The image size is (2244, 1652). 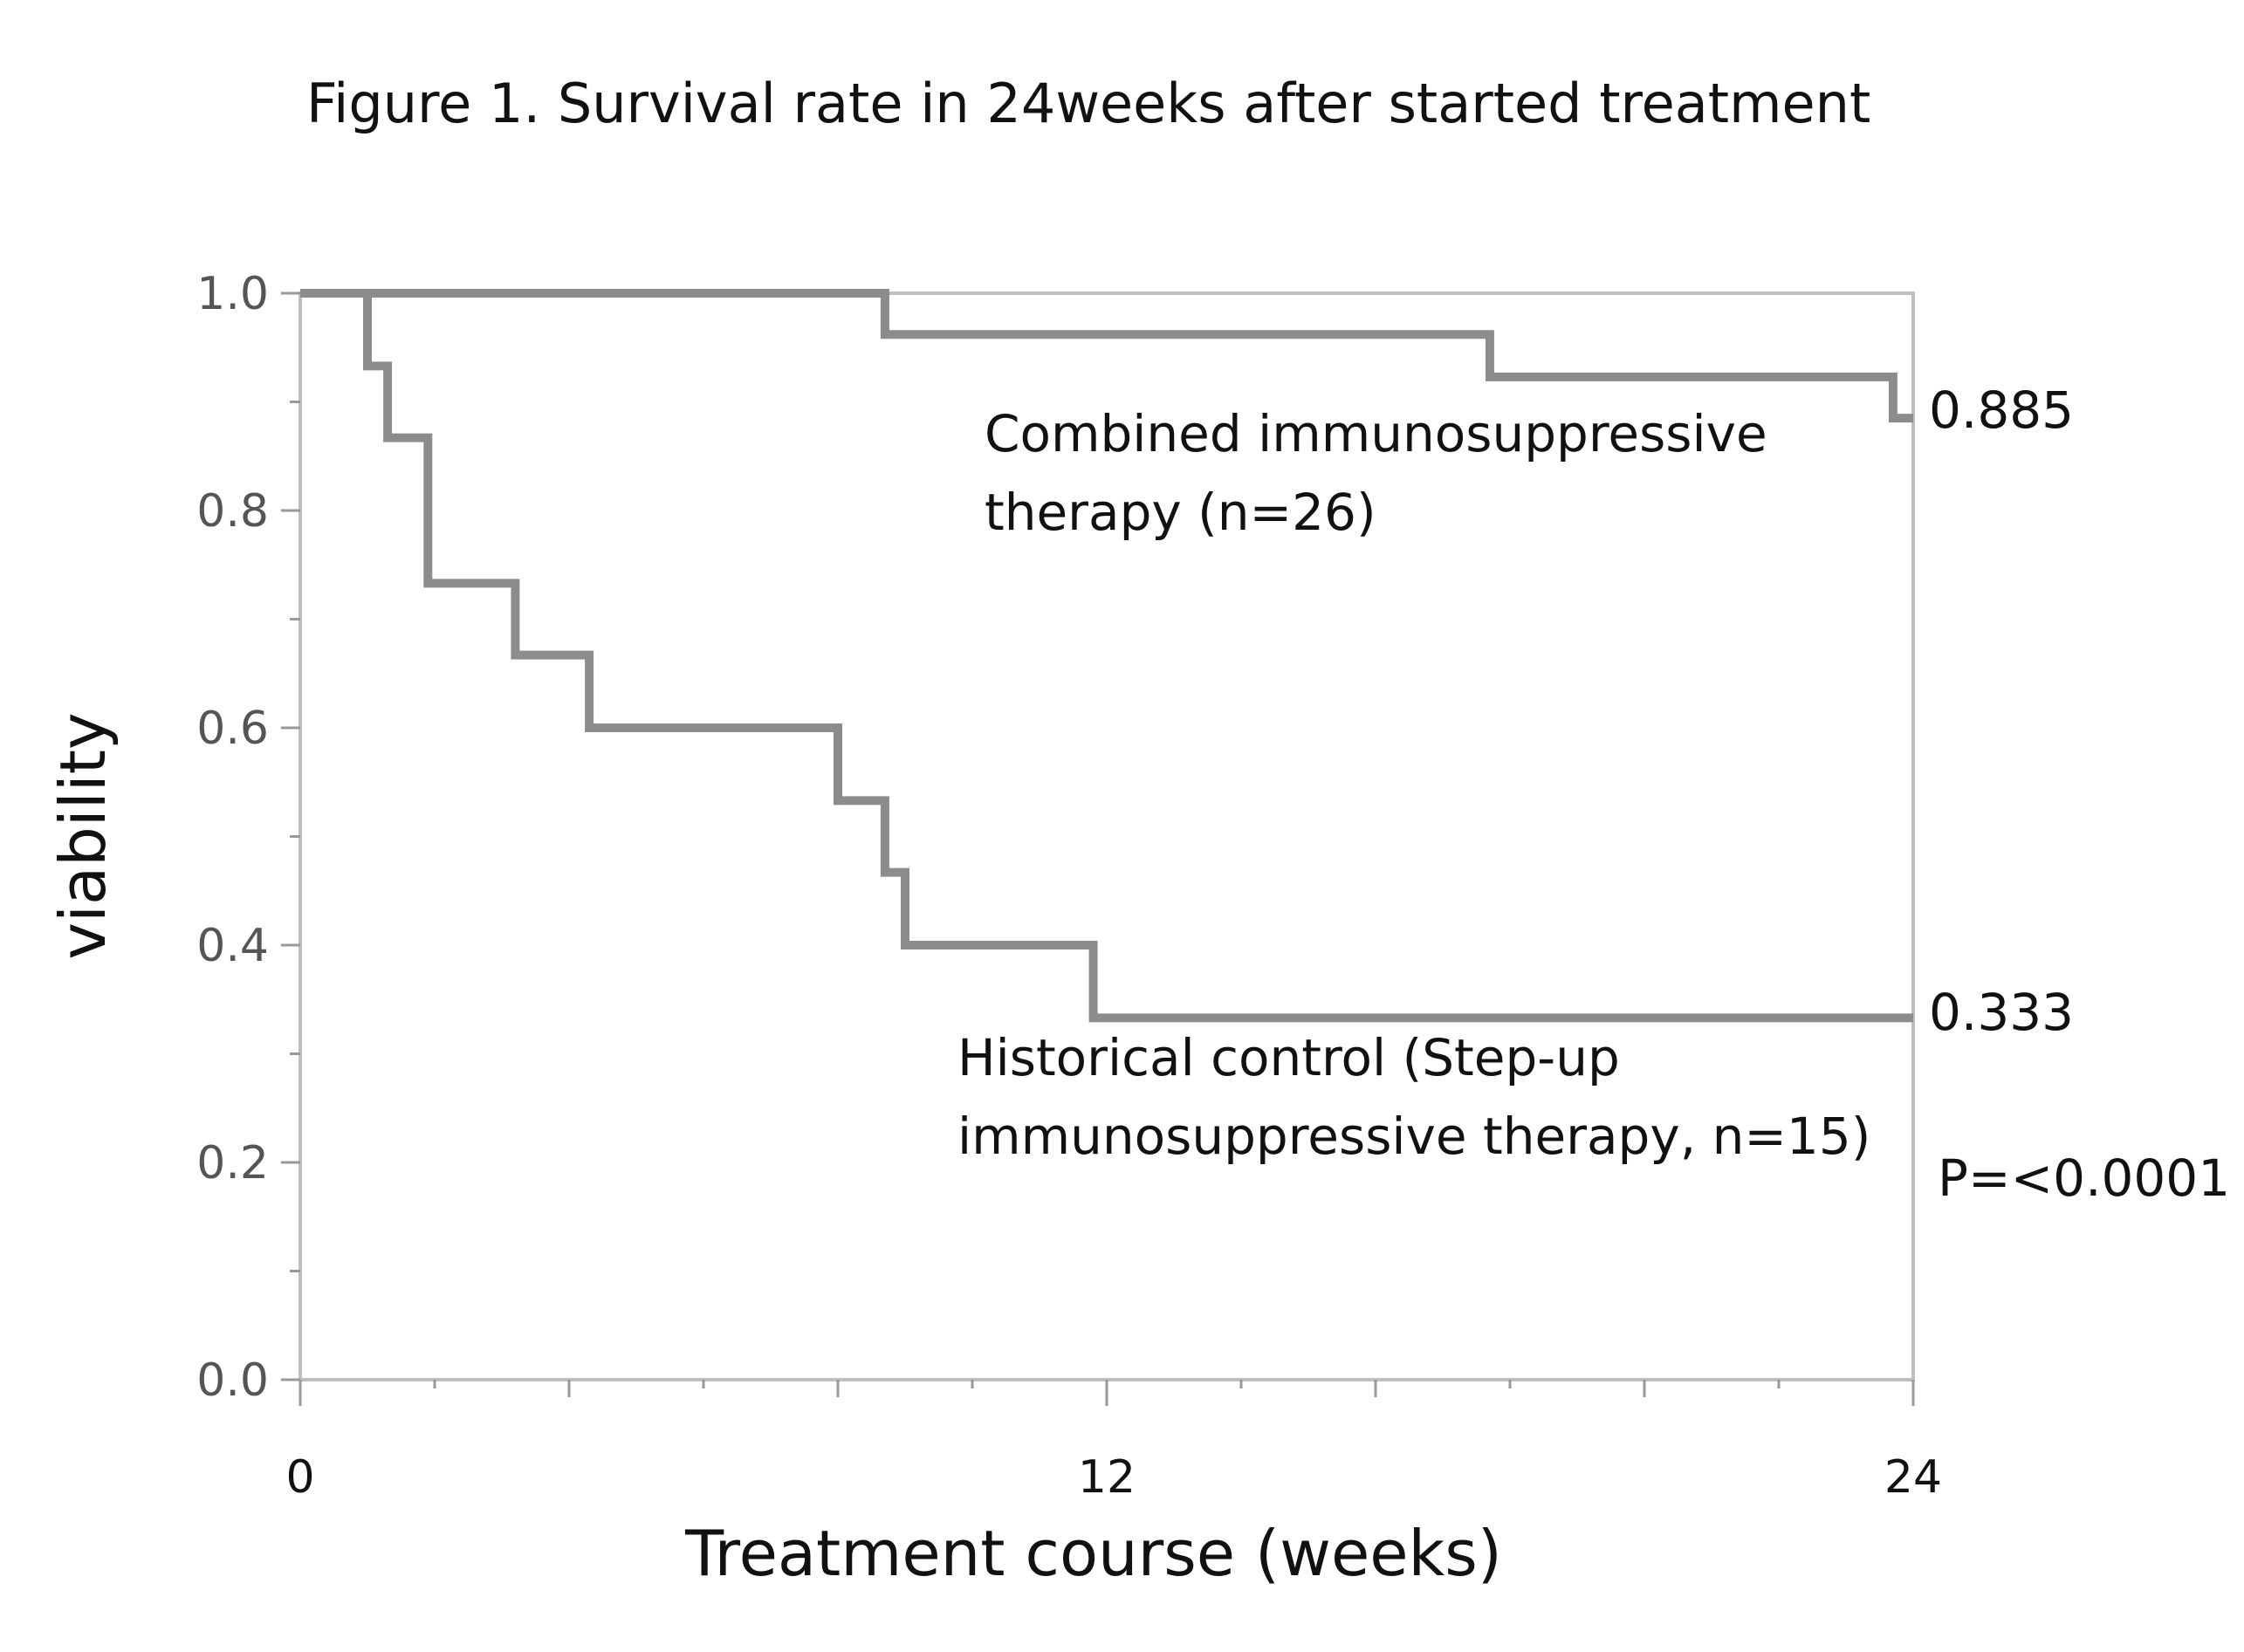 I want to click on x-axis: 0 12 24, so click(x=1113, y=1442).